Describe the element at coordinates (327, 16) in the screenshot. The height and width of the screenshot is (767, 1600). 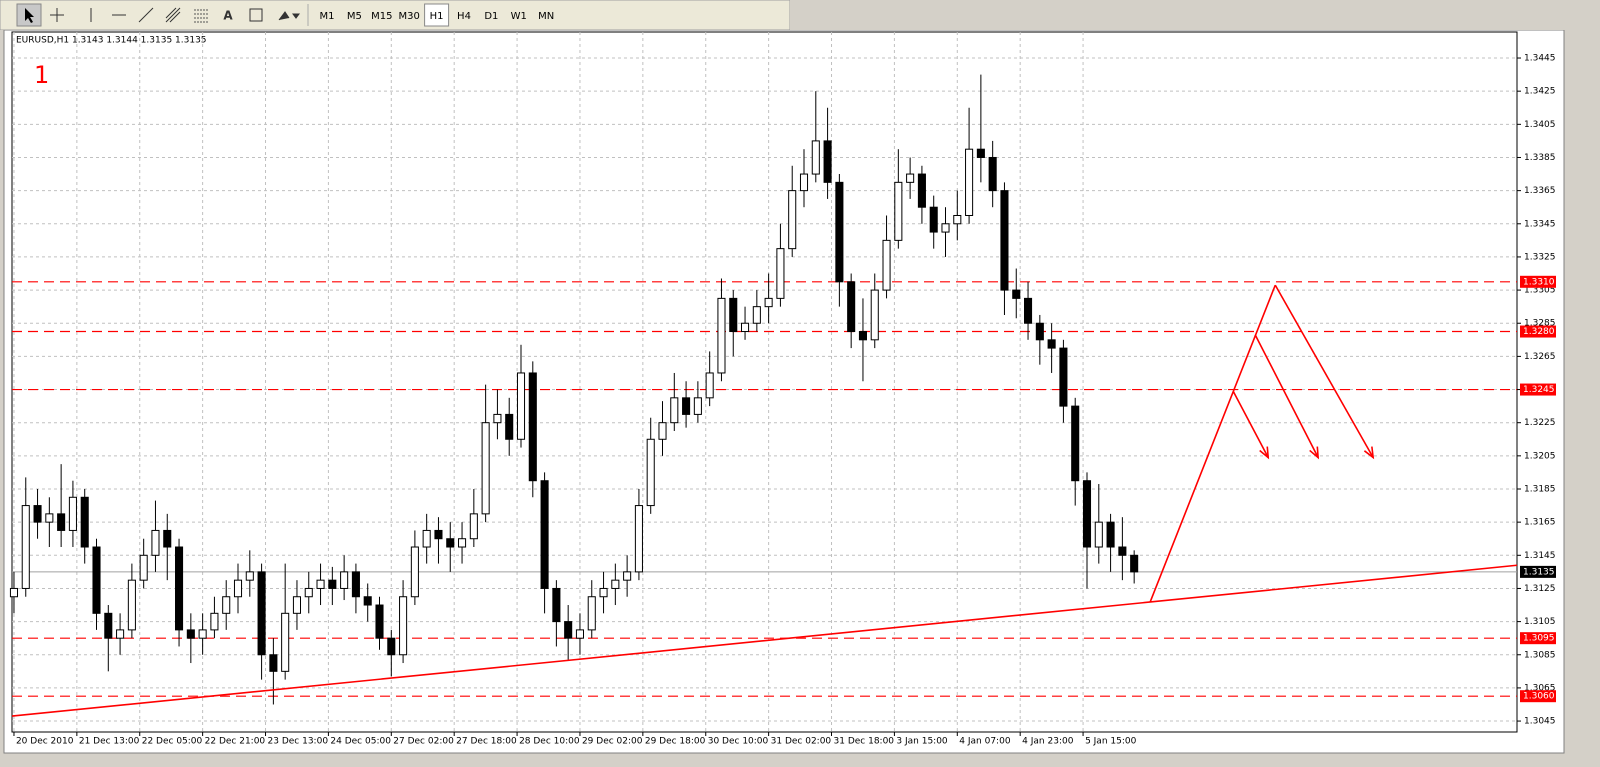
I see `timeframe-button: M1` at that location.